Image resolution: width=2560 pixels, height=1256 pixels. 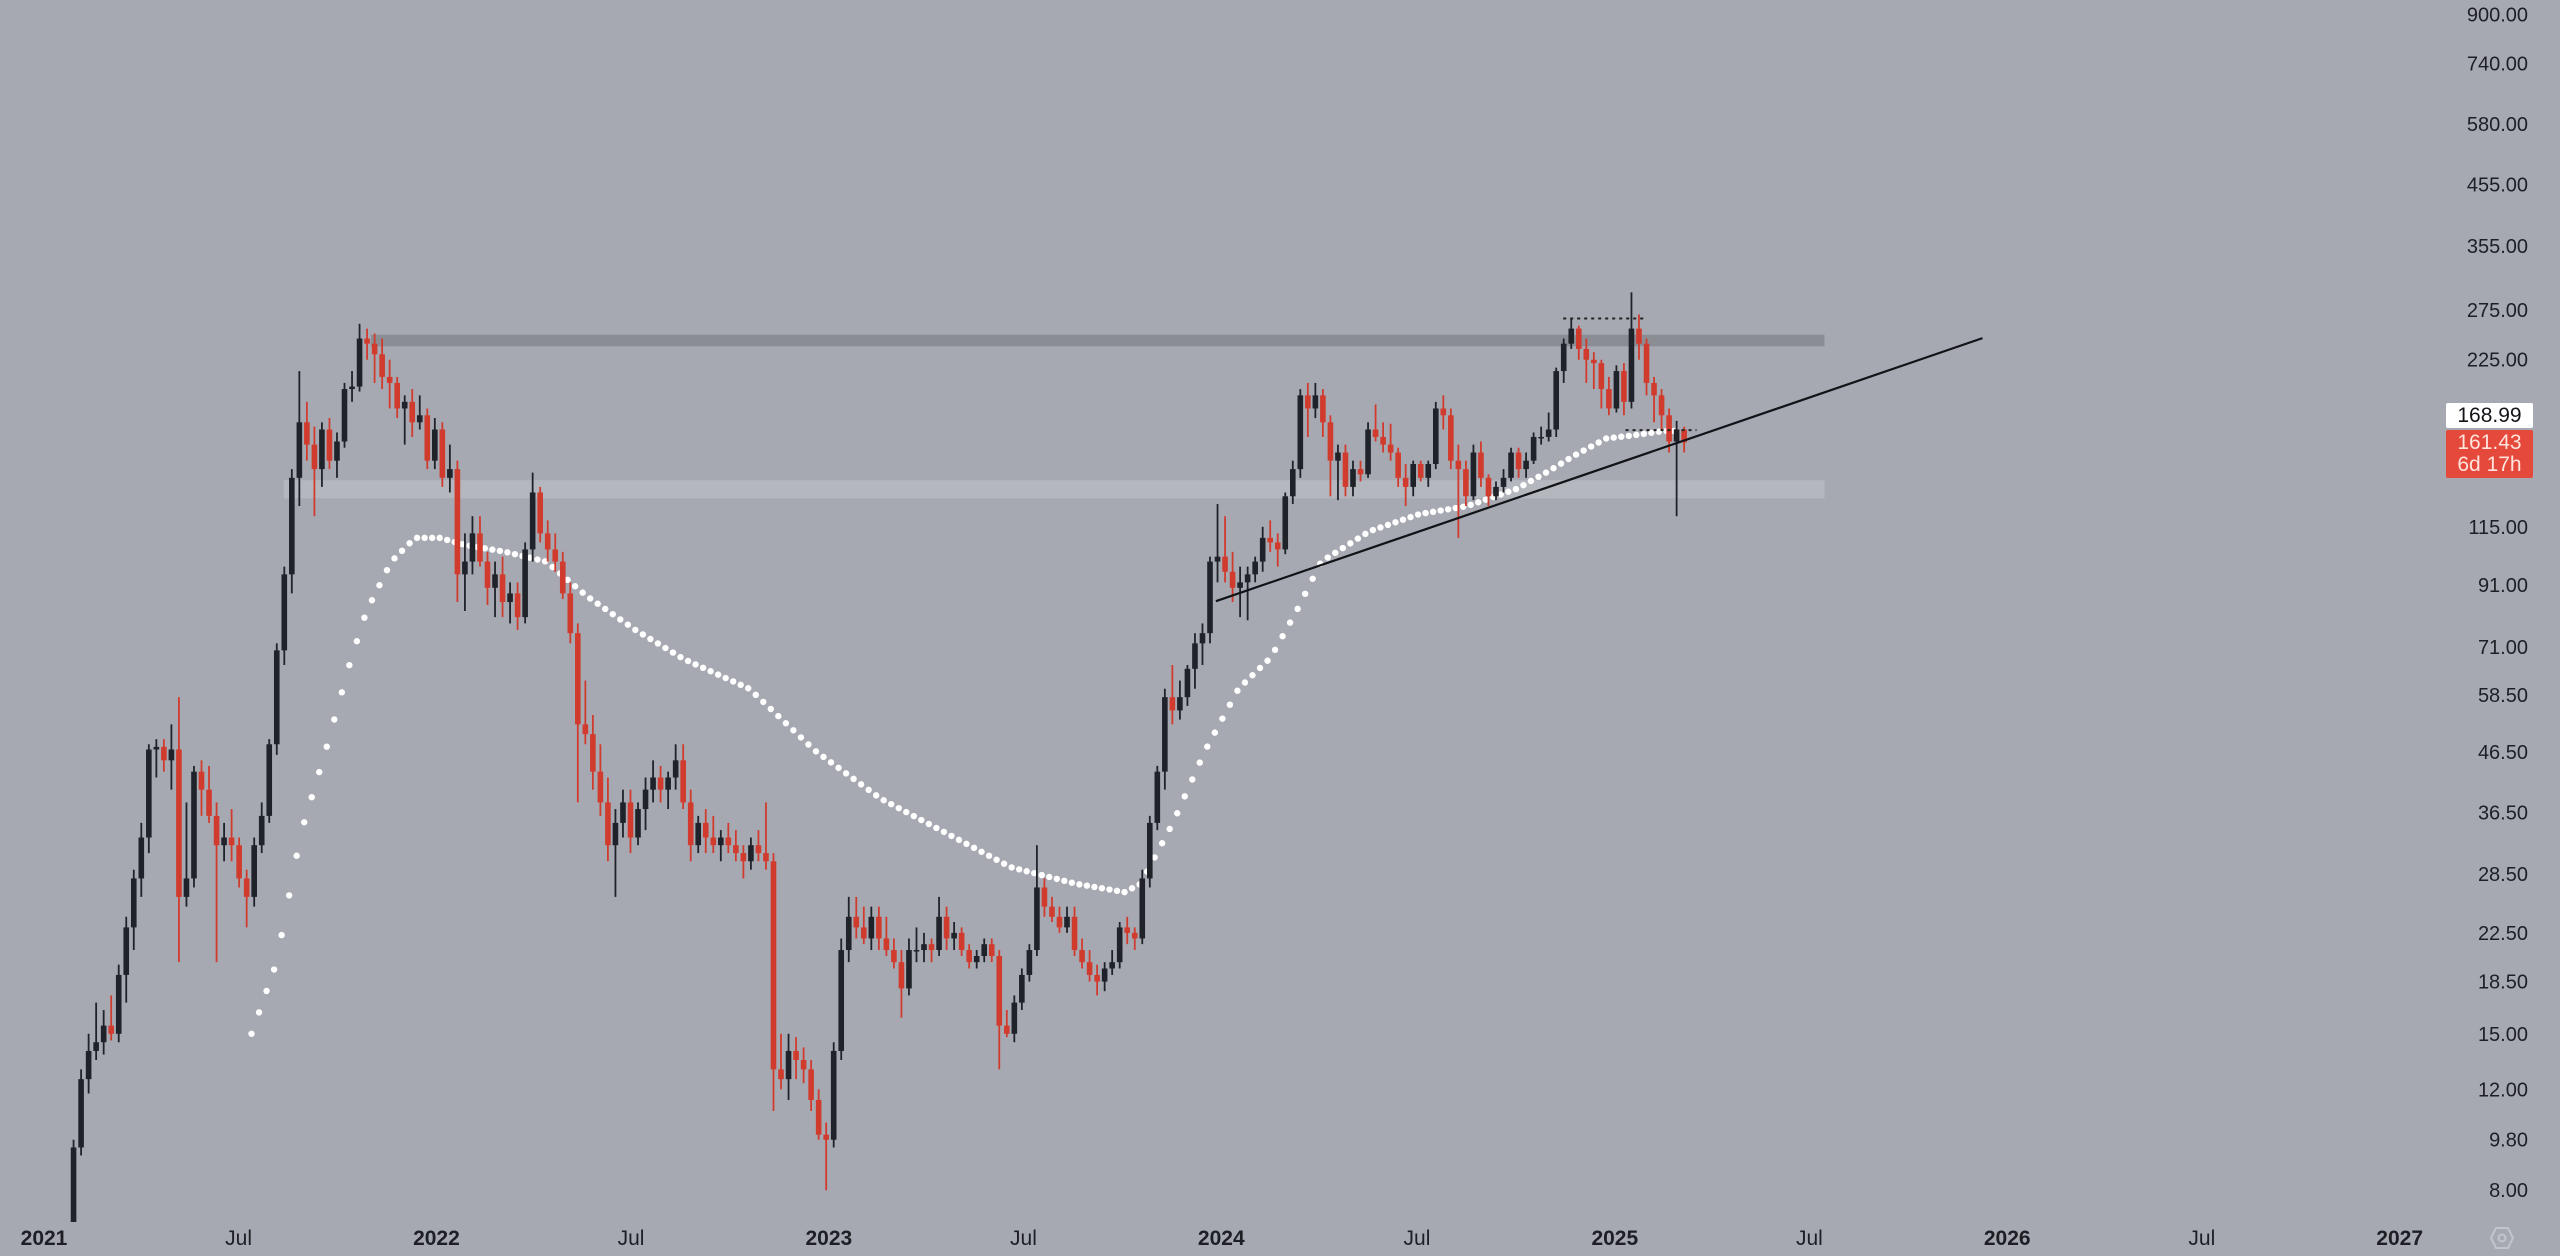 What do you see at coordinates (1054, 416) in the screenshot?
I see `horizontal-bands` at bounding box center [1054, 416].